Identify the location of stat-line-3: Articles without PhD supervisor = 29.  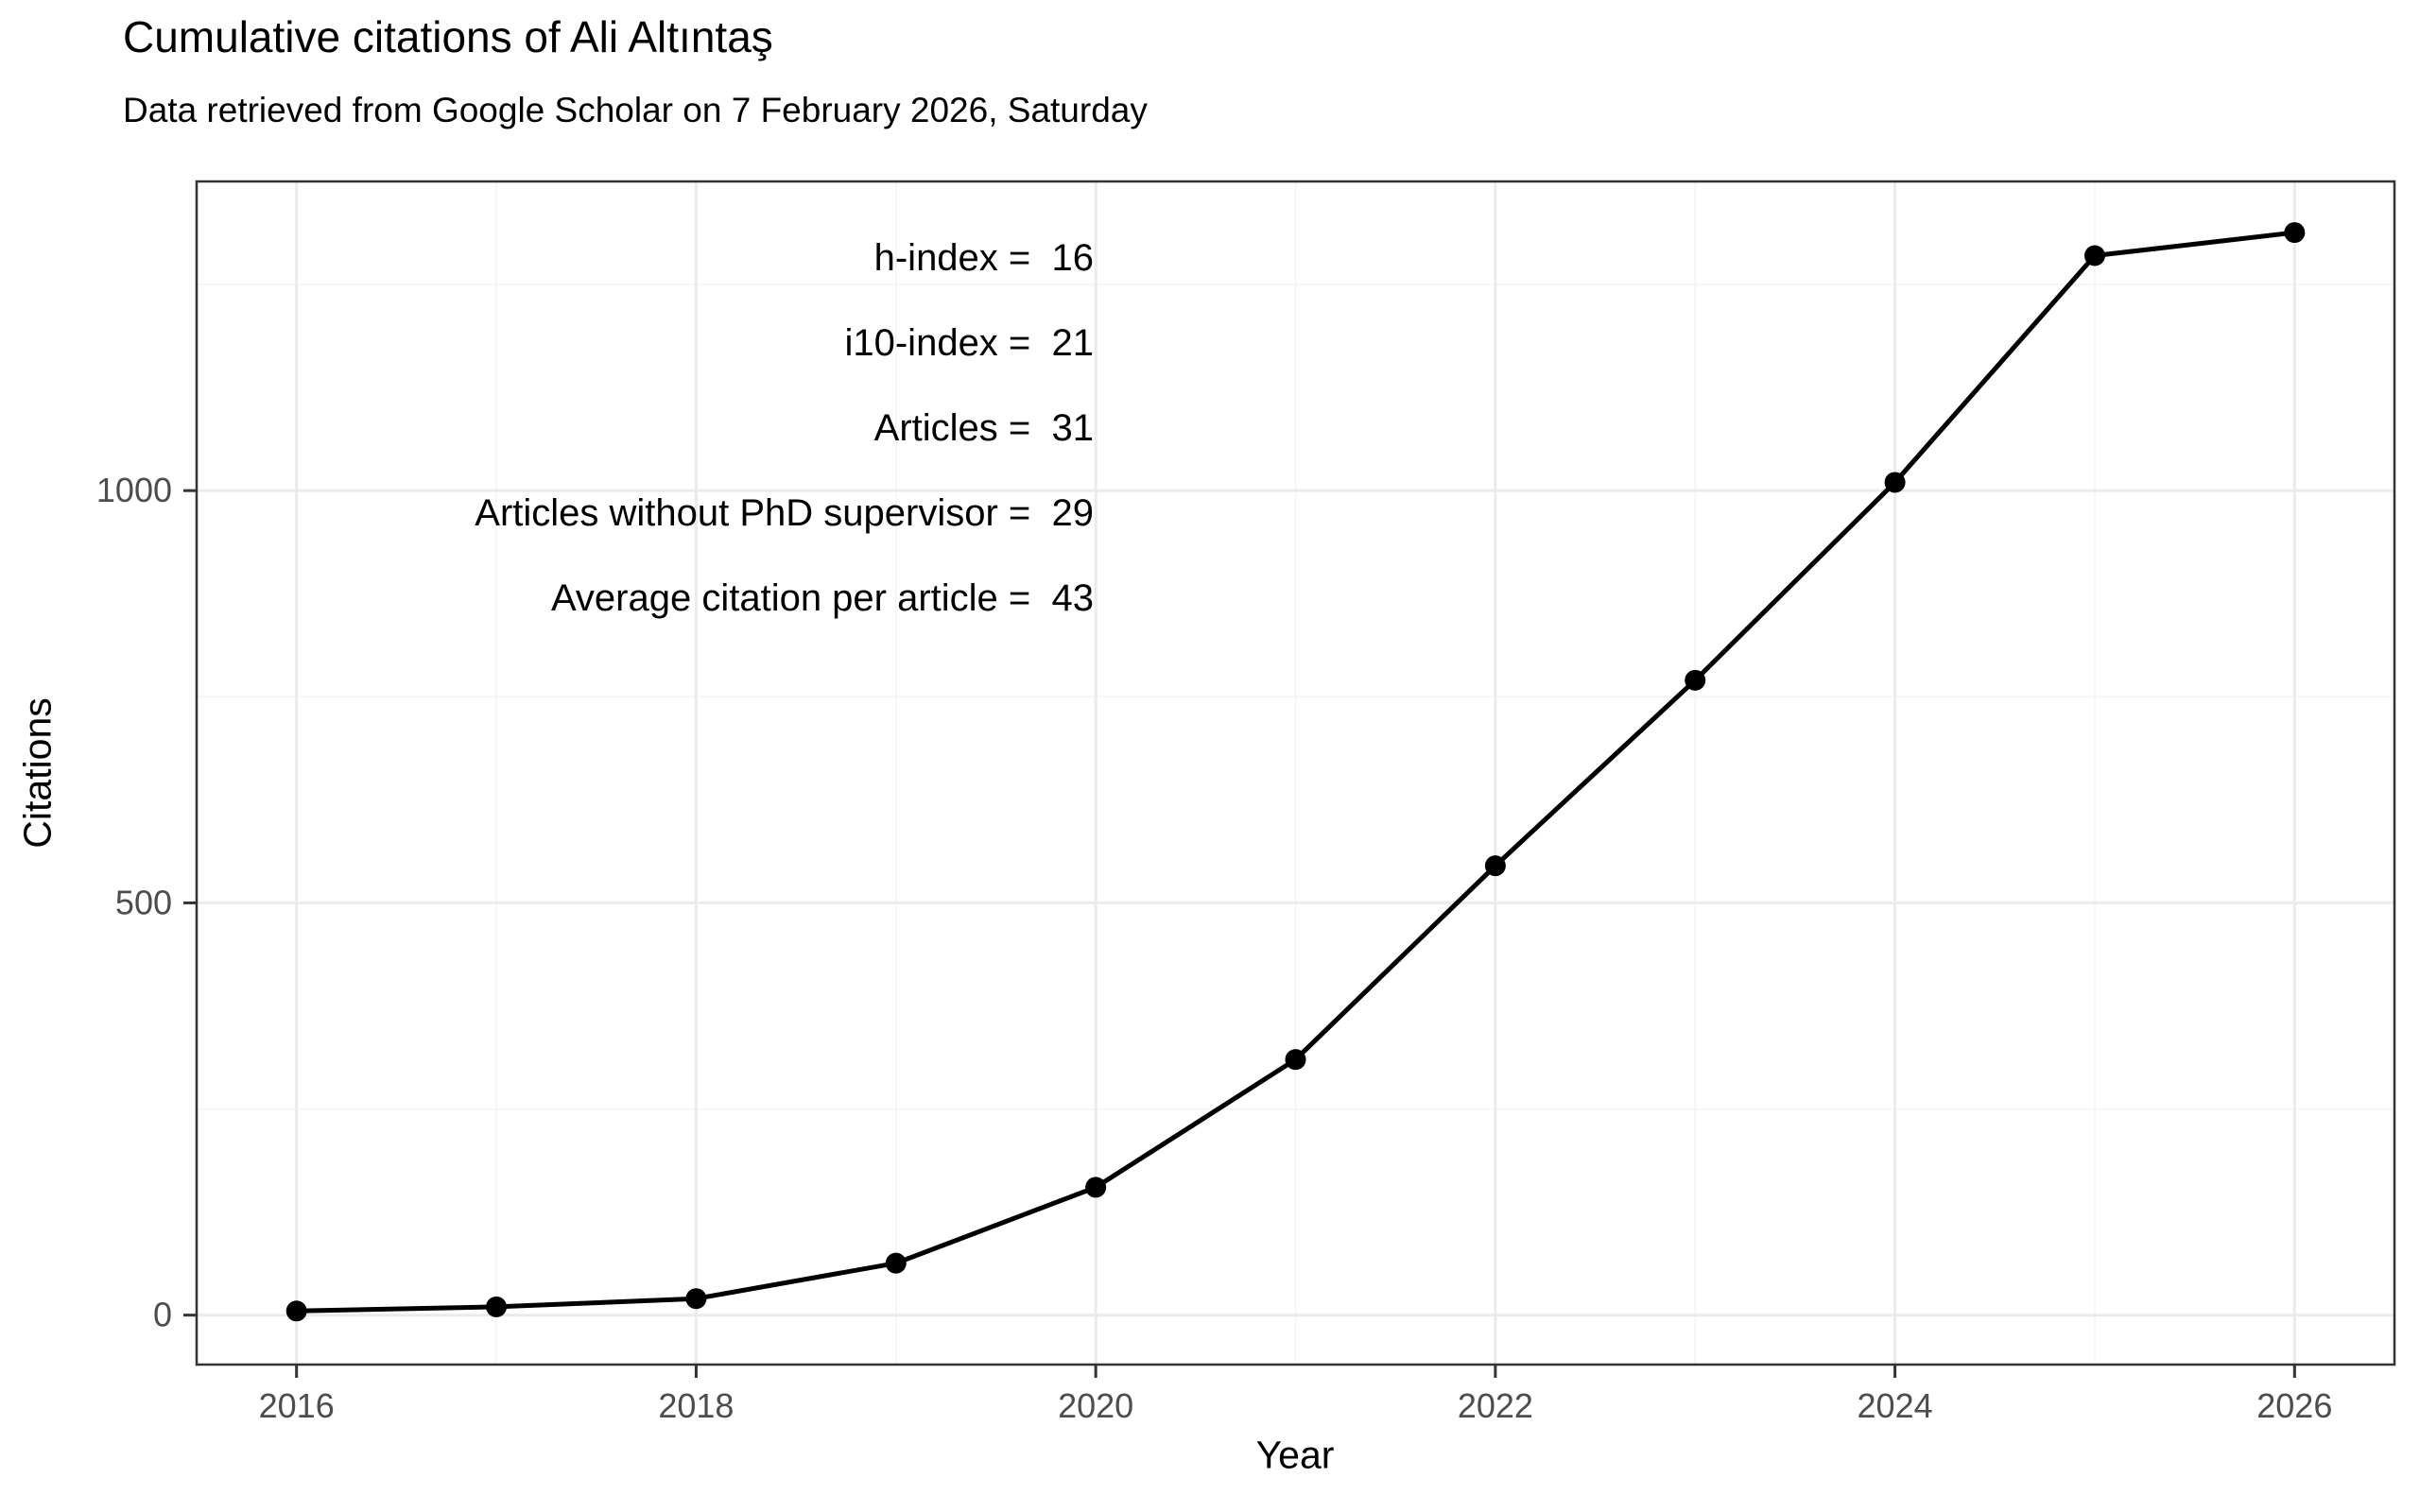
(785, 513).